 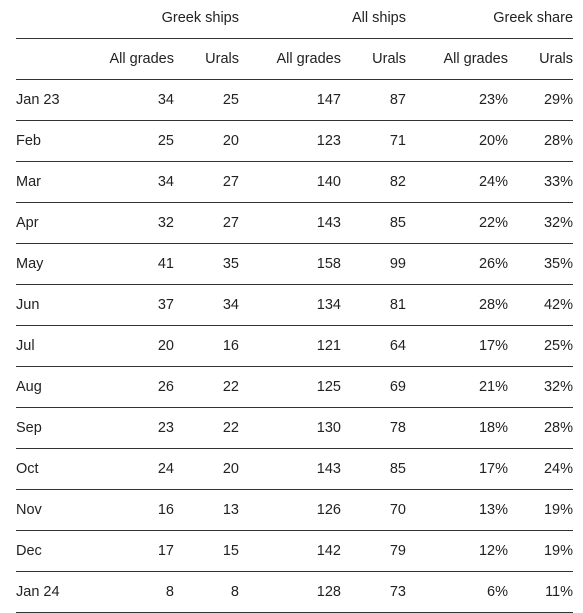 I want to click on month-cell: Sep, so click(x=53, y=428).